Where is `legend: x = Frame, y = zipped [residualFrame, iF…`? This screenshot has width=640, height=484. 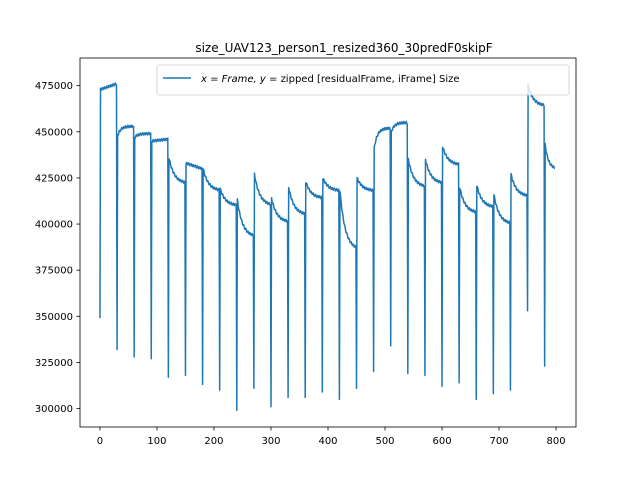 legend: x = Frame, y = zipped [residualFrame, iF… is located at coordinates (363, 80).